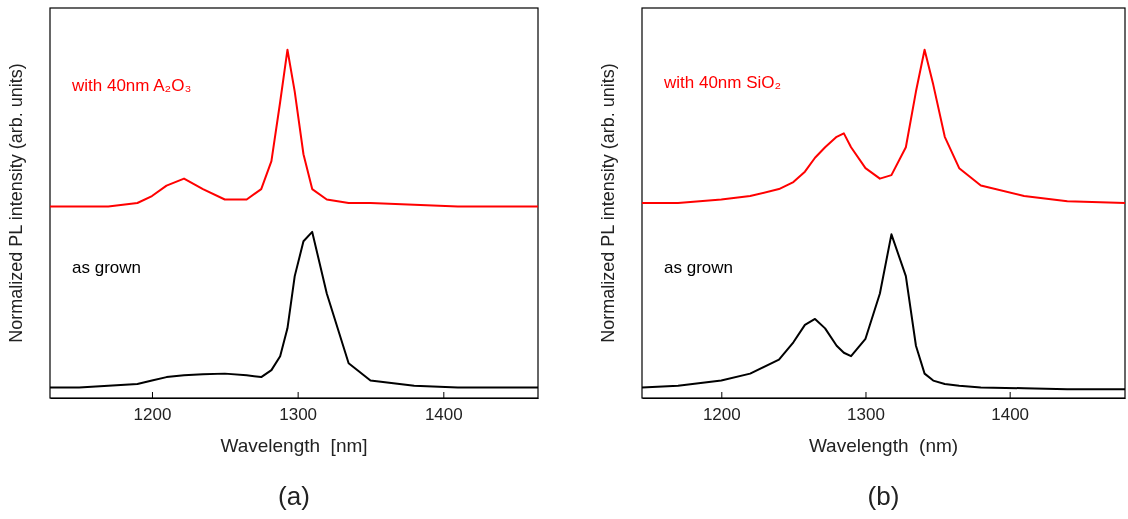 This screenshot has height=519, width=1128. Describe the element at coordinates (131, 86) in the screenshot. I see `text: with 40nm A₂O₃` at that location.